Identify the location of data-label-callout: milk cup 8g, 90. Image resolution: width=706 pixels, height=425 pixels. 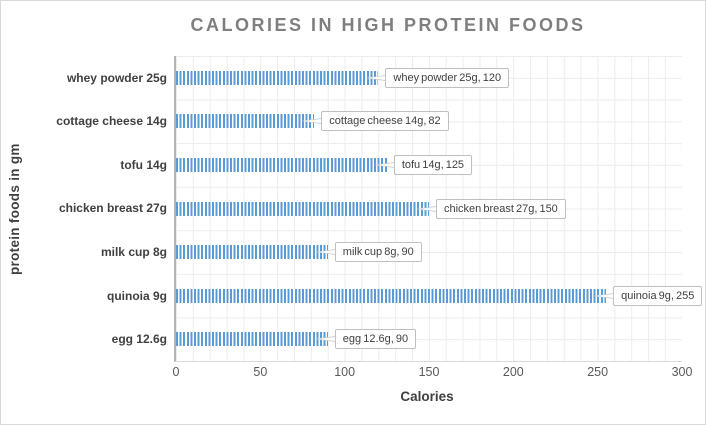
(368, 252).